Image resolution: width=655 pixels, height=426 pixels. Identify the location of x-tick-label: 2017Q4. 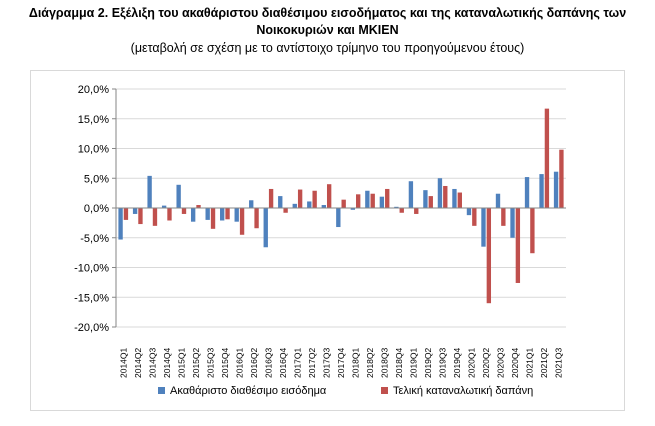
(341, 362).